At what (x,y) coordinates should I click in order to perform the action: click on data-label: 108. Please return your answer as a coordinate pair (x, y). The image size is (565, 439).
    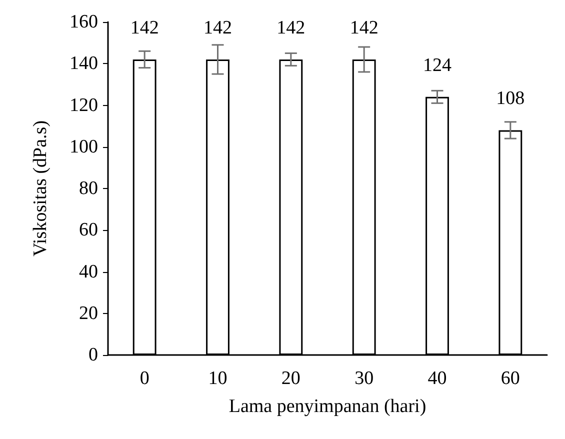
    Looking at the image, I should click on (510, 99).